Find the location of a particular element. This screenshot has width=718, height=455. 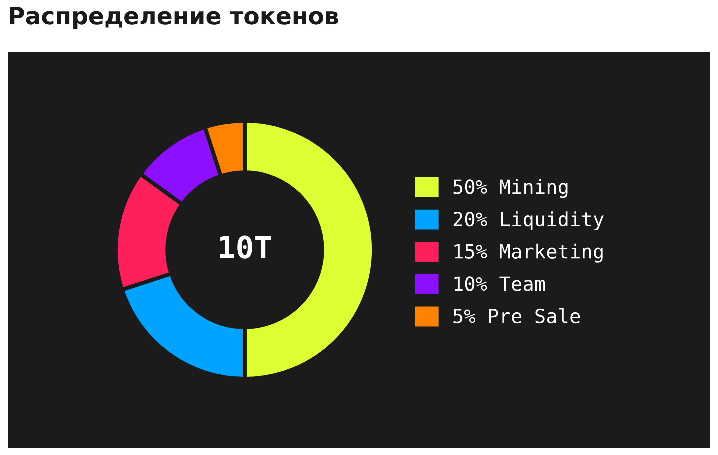

text: 10T is located at coordinates (246, 247).